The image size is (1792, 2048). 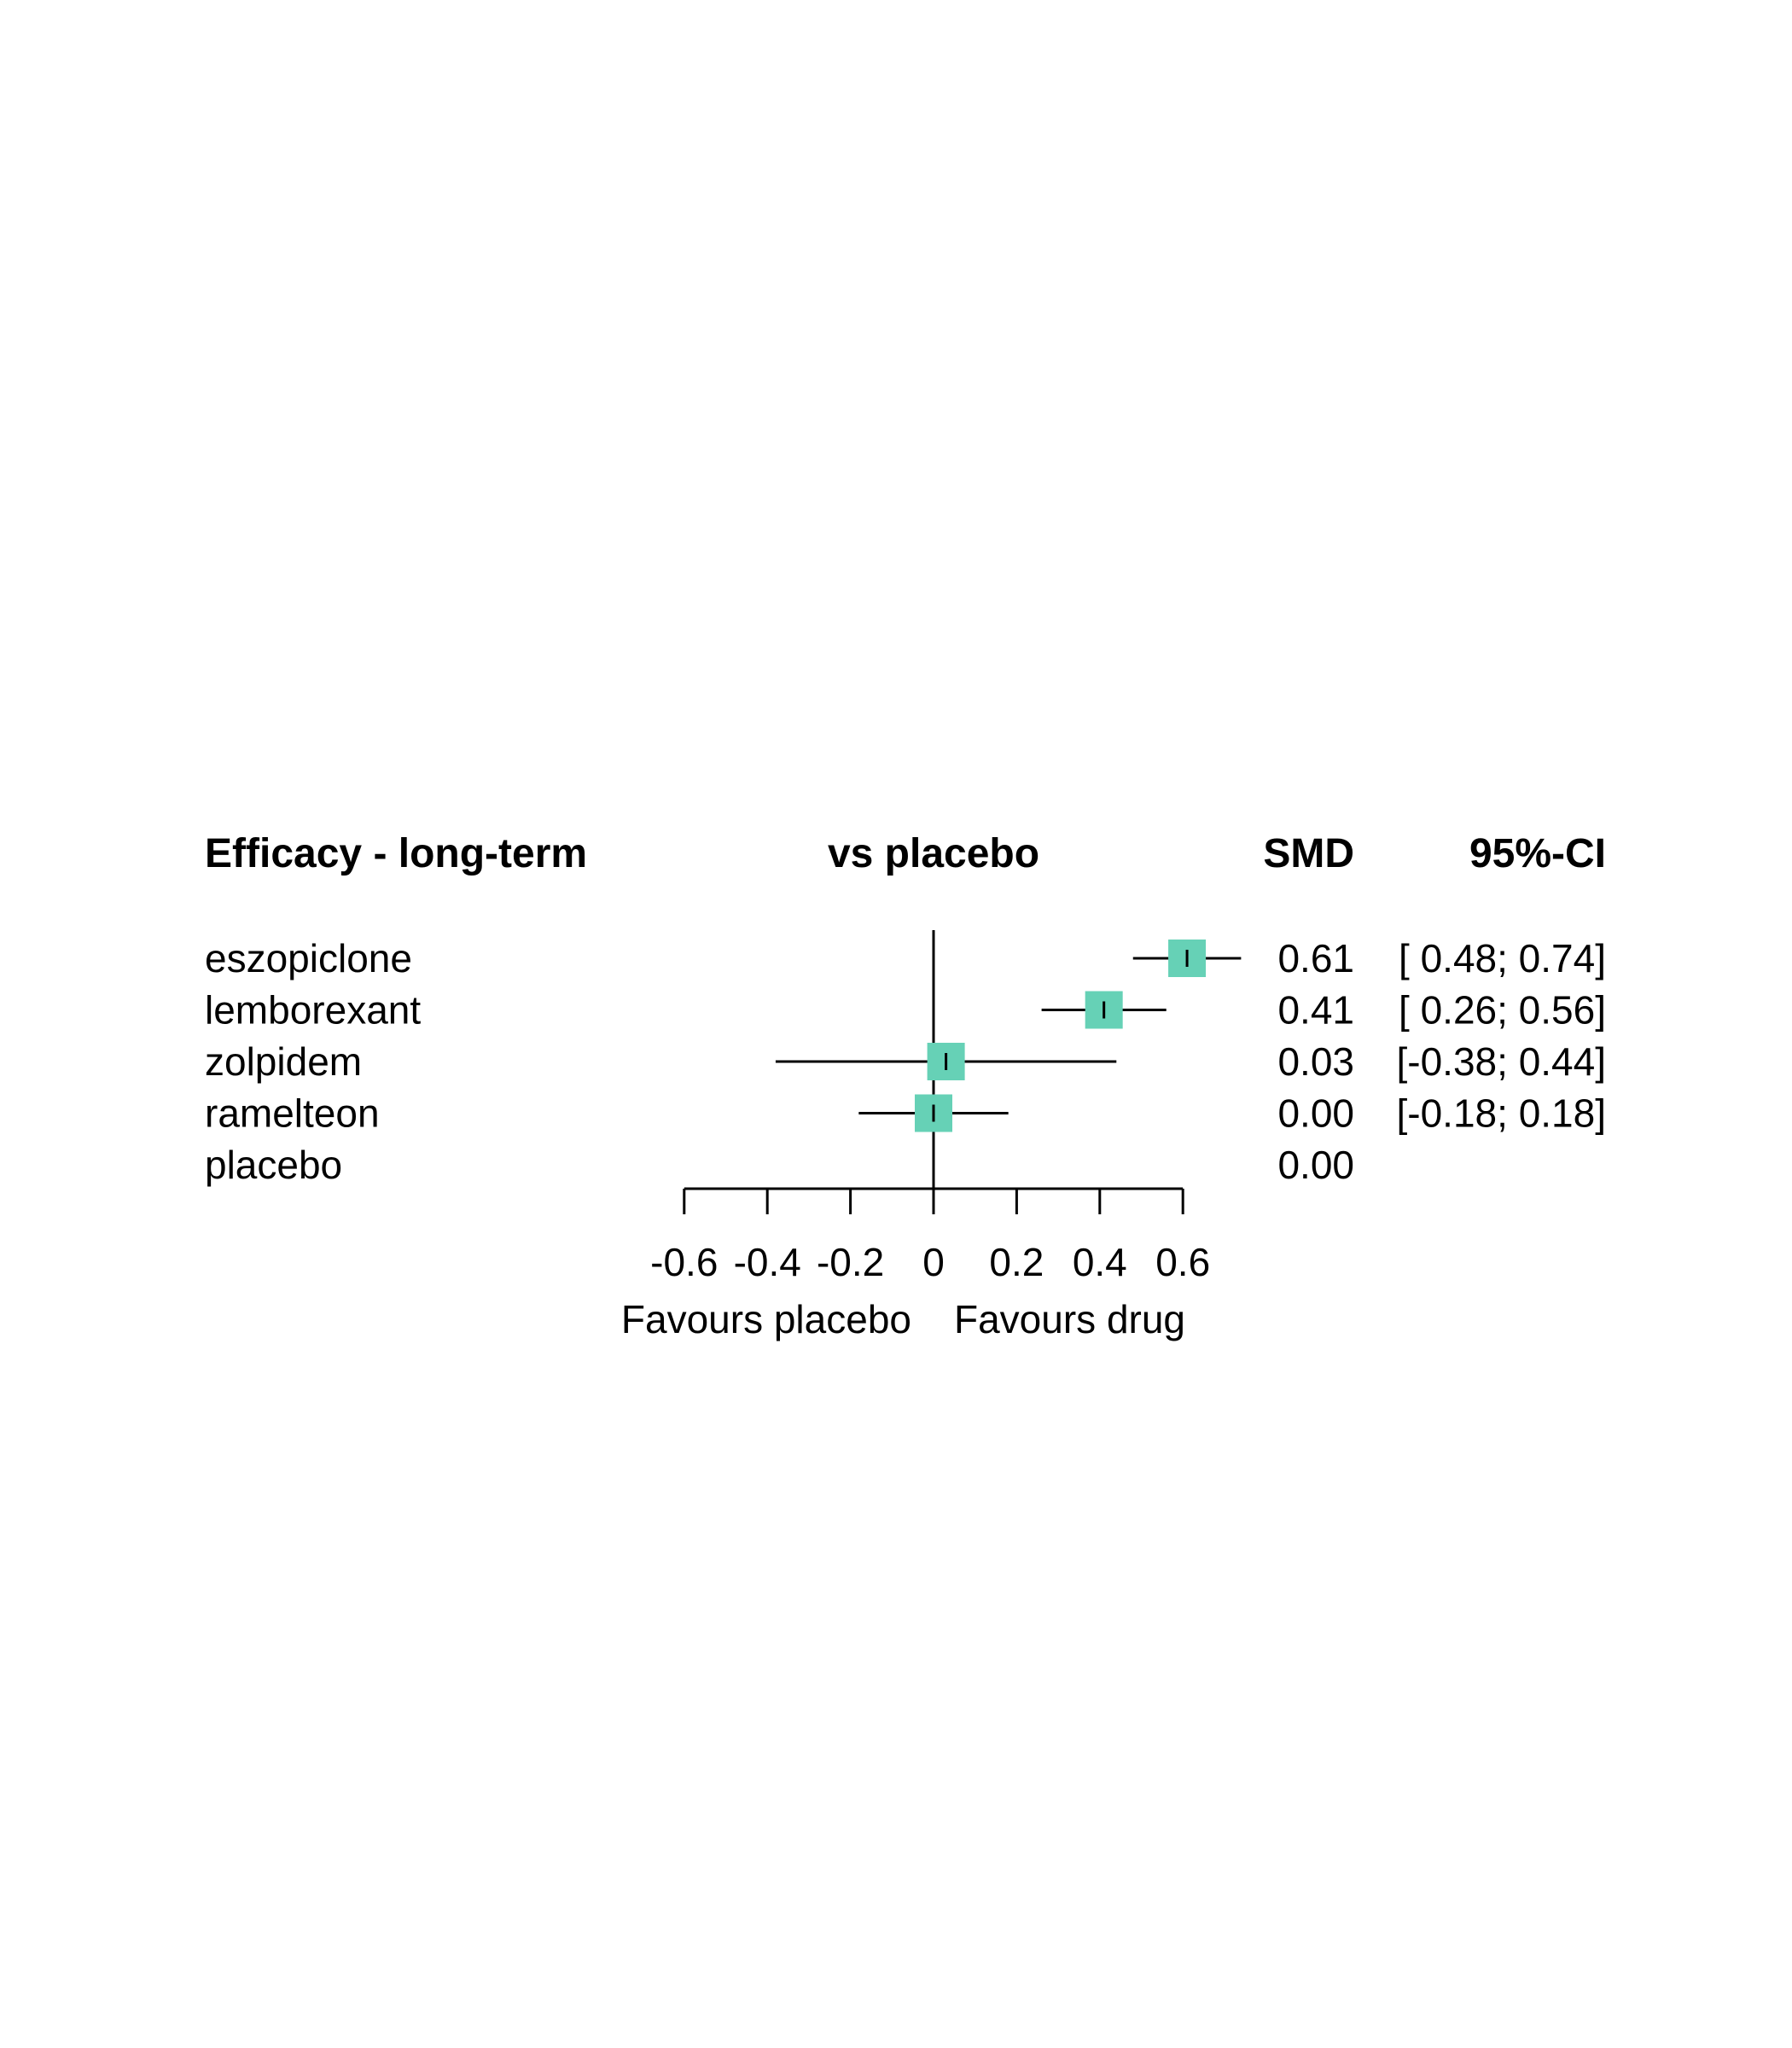 I want to click on row-label: ramelteon, so click(x=292, y=1113).